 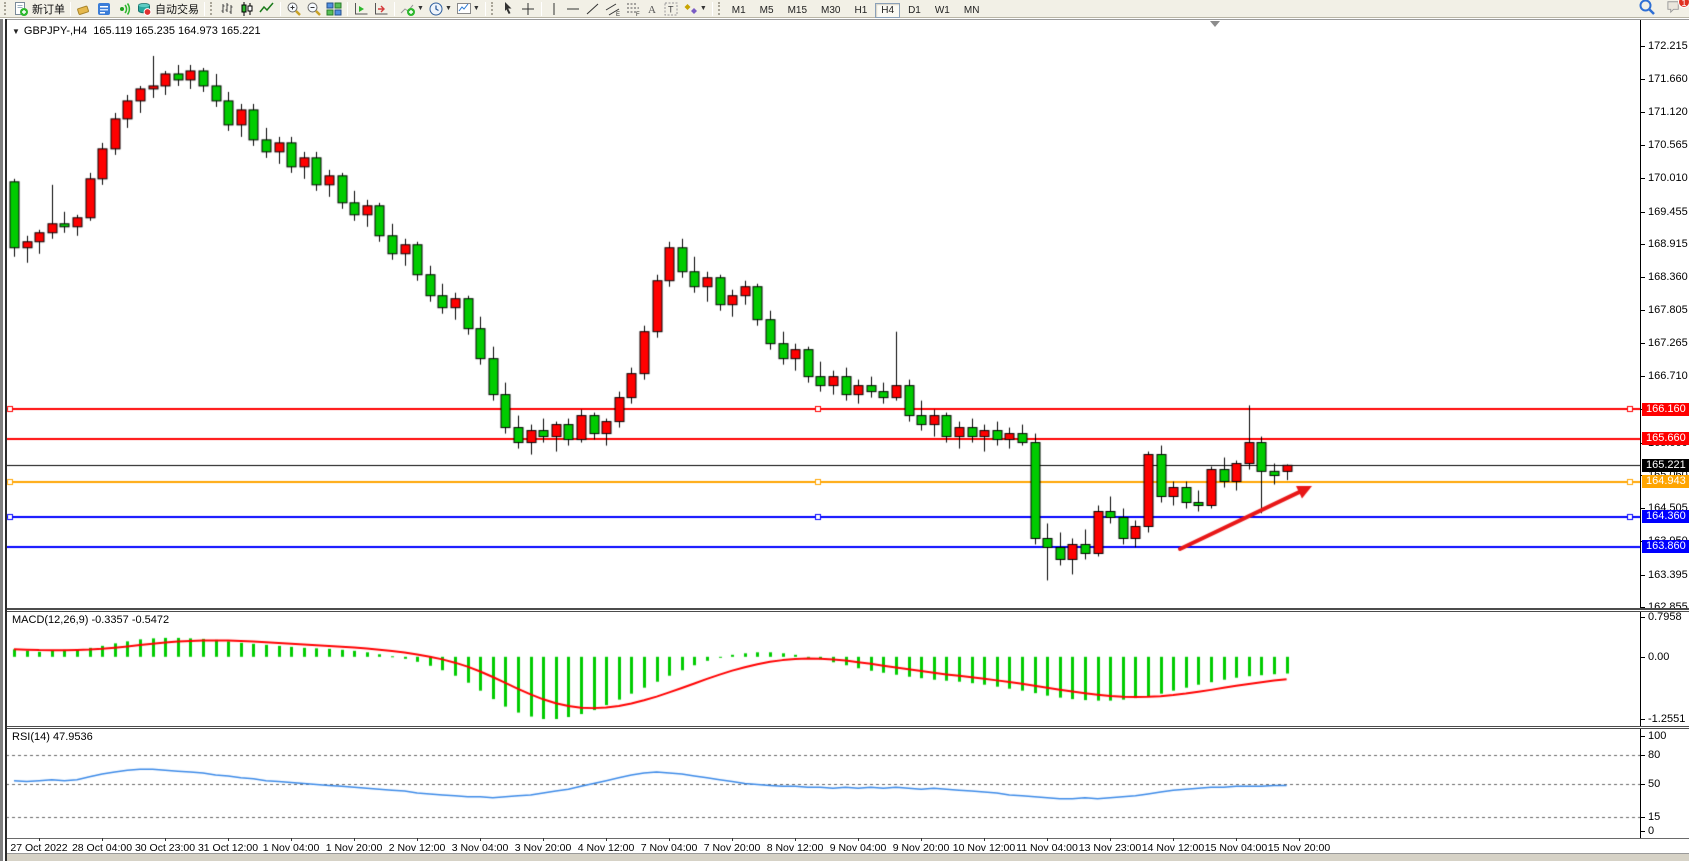 I want to click on rsi-tick-label: 100, so click(x=1657, y=736).